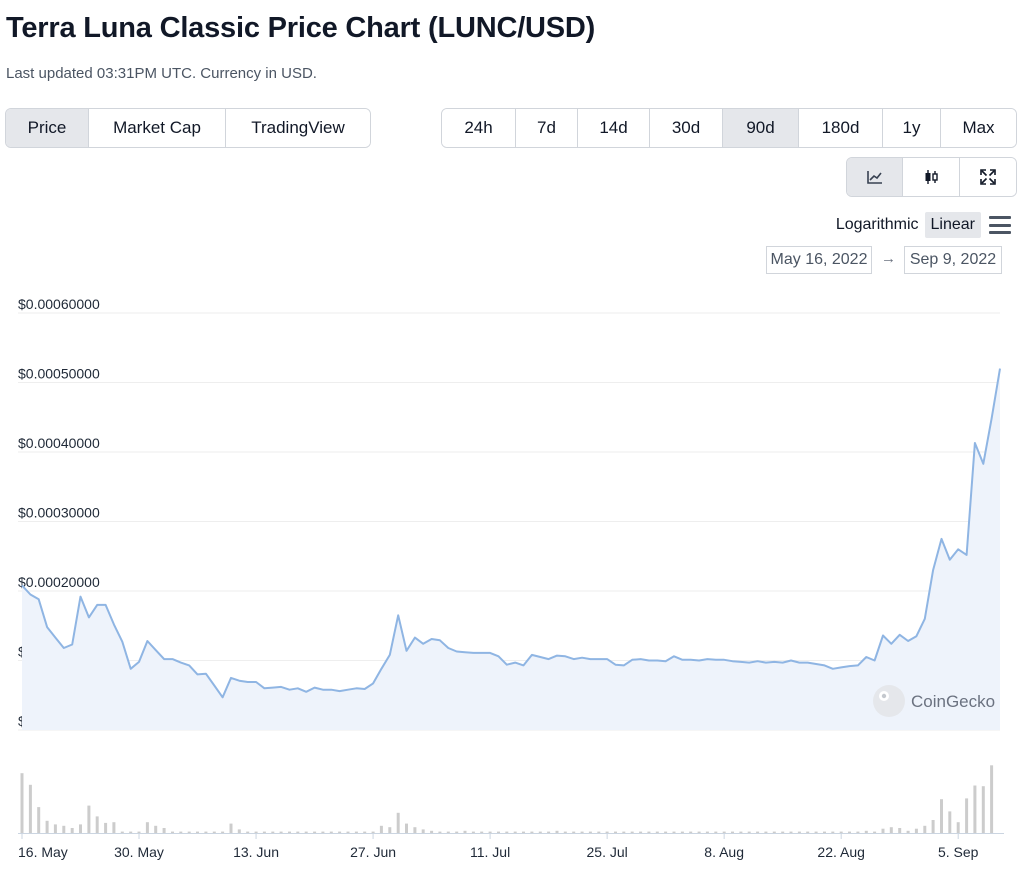  Describe the element at coordinates (987, 177) in the screenshot. I see `fullscreen-button` at that location.